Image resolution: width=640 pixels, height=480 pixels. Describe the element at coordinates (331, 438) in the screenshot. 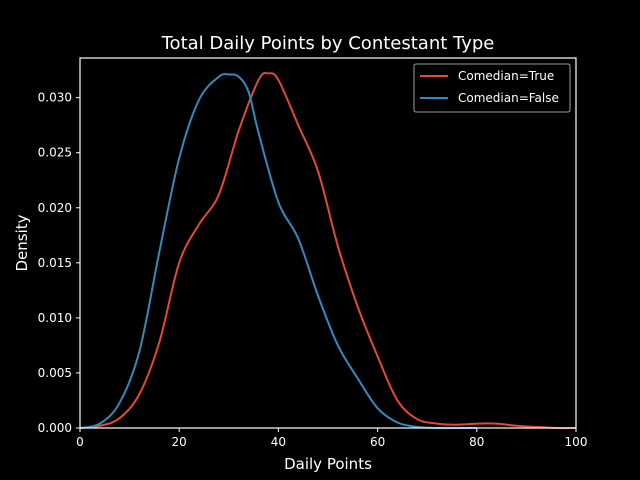

I see `x-axis-ticks: 0 20 40 60 80 100` at that location.